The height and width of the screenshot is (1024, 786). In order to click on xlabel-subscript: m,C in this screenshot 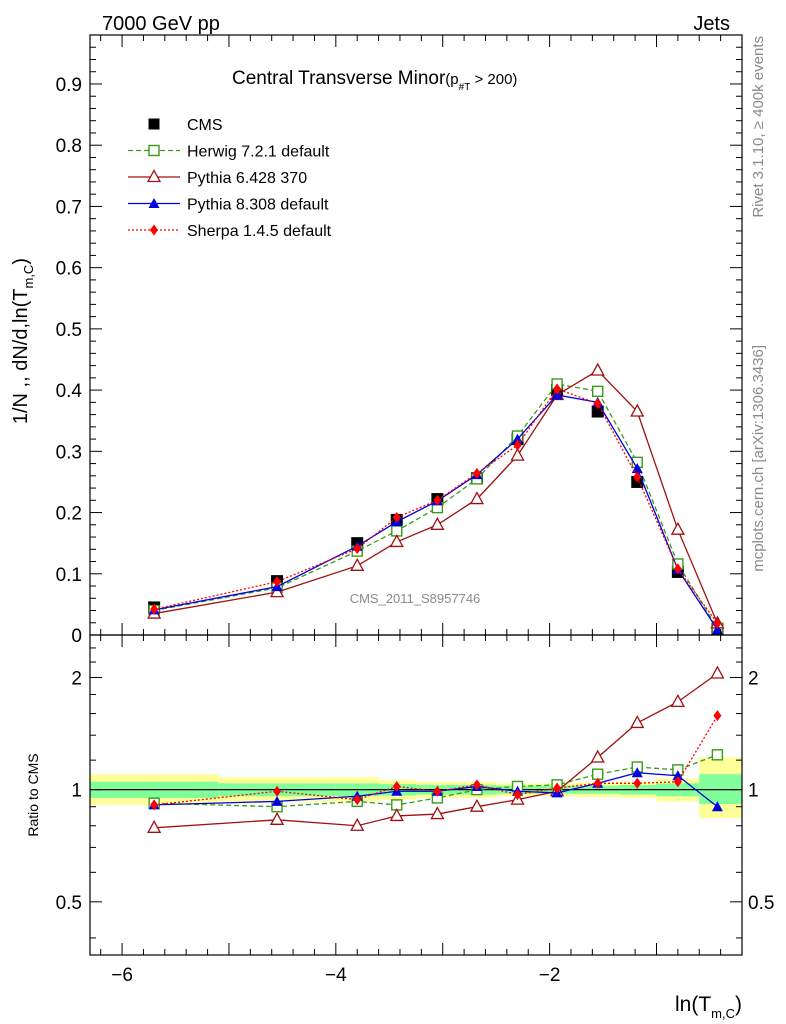, I will do `click(723, 1013)`.